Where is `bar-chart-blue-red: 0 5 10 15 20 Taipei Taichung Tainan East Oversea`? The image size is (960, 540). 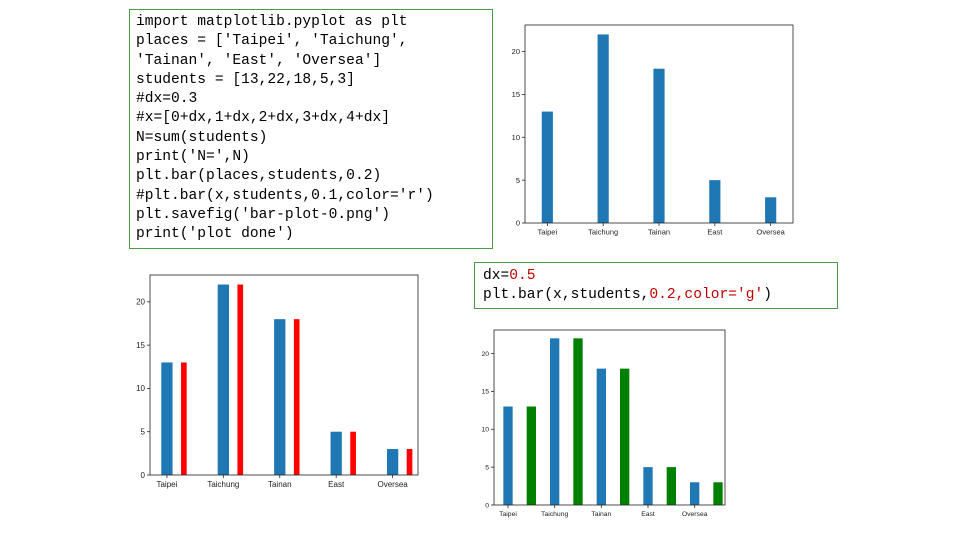 bar-chart-blue-red: 0 5 10 15 20 Taipei Taichung Tainan East Oversea is located at coordinates (270, 384).